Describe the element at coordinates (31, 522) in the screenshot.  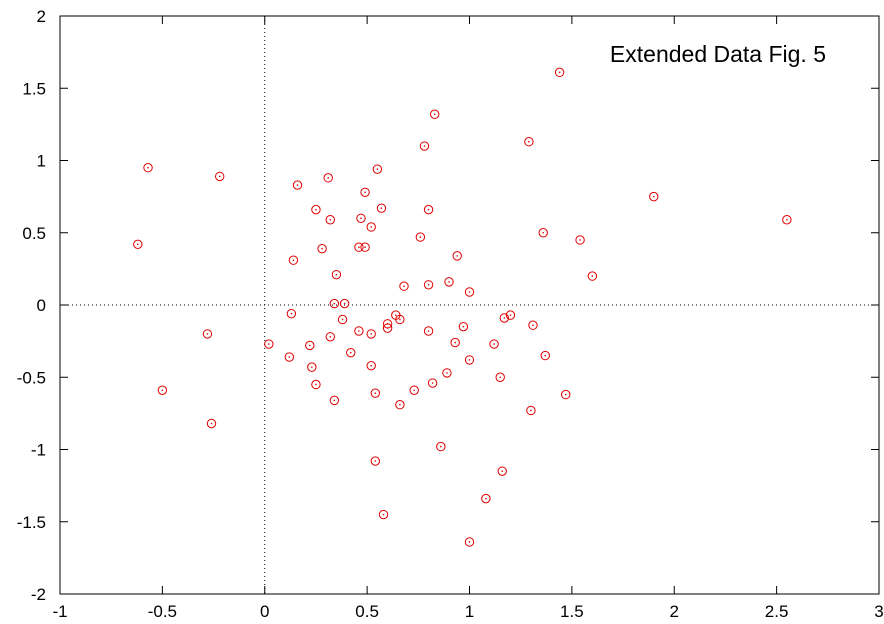
I see `y-tick-label: -1.5` at that location.